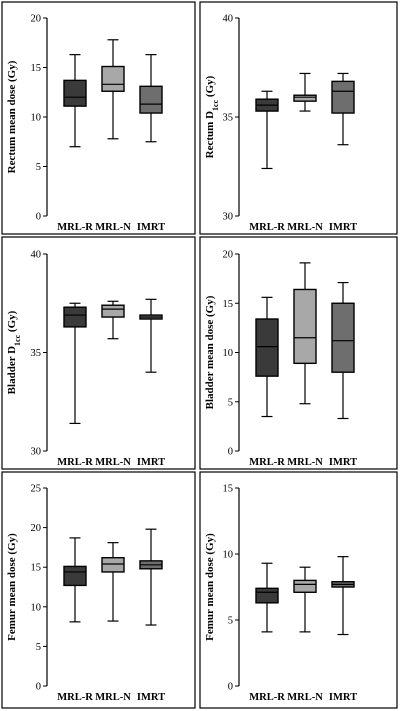 This screenshot has height=711, width=400. What do you see at coordinates (210, 352) in the screenshot?
I see `y-axis-title: Bladder mean dose (Gy)` at bounding box center [210, 352].